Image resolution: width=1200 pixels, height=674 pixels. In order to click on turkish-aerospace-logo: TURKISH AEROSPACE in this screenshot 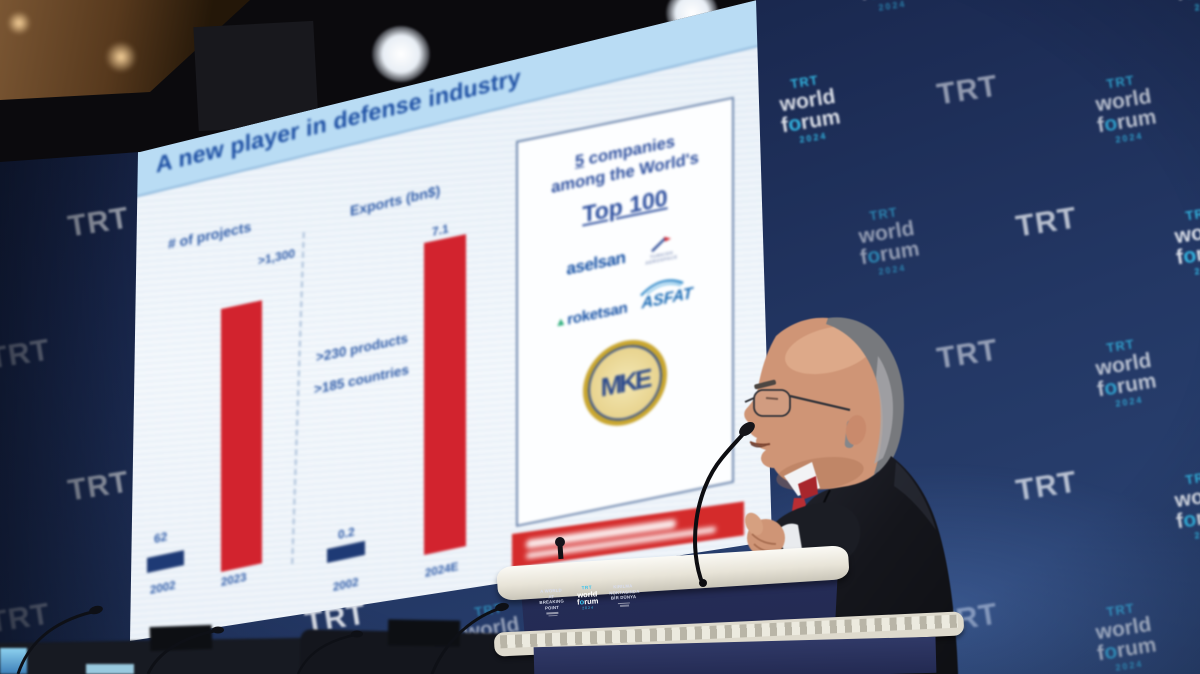, I will do `click(661, 250)`.